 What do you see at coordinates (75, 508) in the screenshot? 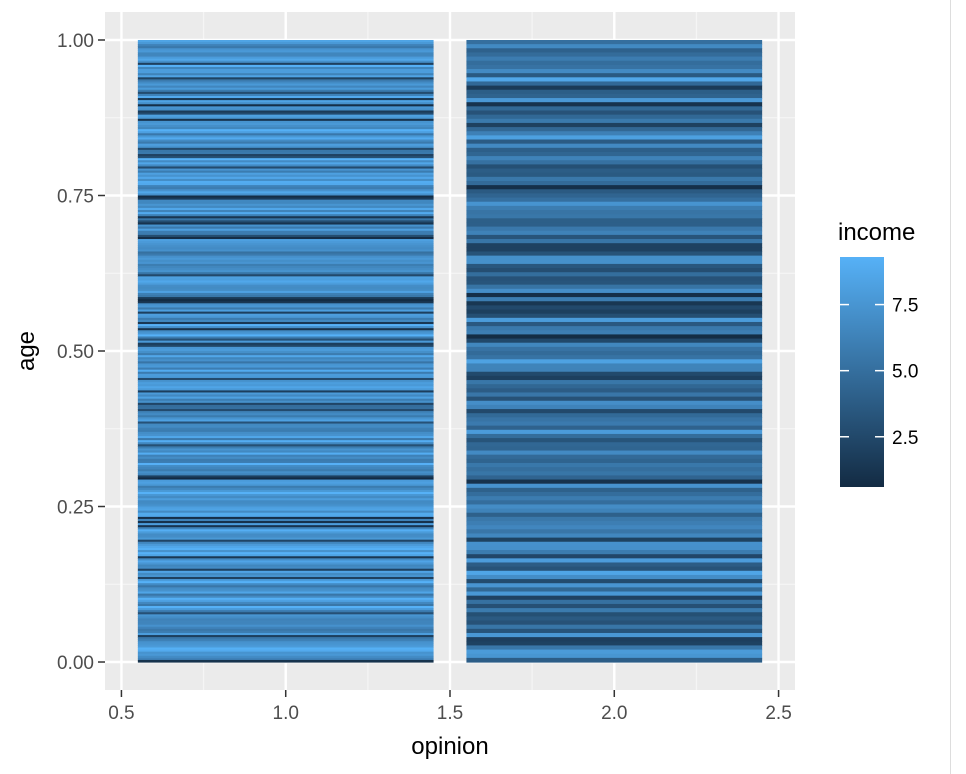
I see `y-tick-label: 0.25` at bounding box center [75, 508].